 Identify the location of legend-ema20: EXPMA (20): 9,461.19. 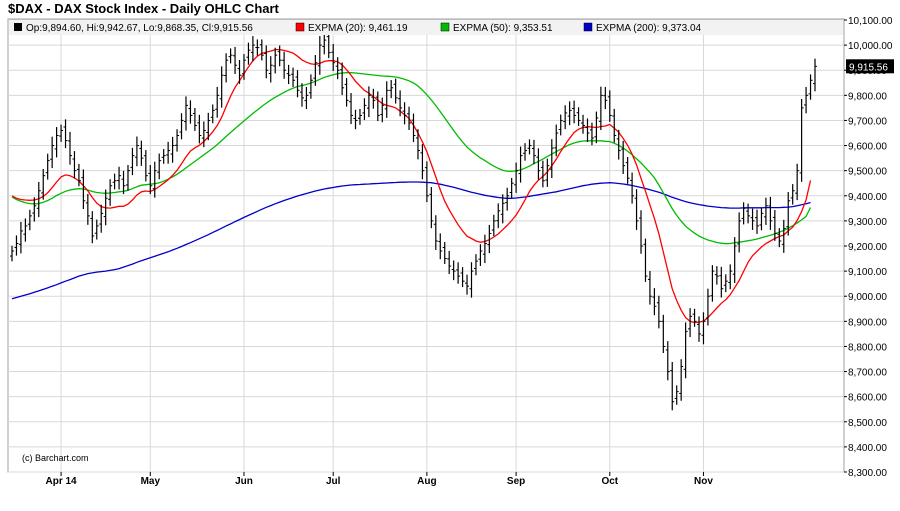
(358, 28).